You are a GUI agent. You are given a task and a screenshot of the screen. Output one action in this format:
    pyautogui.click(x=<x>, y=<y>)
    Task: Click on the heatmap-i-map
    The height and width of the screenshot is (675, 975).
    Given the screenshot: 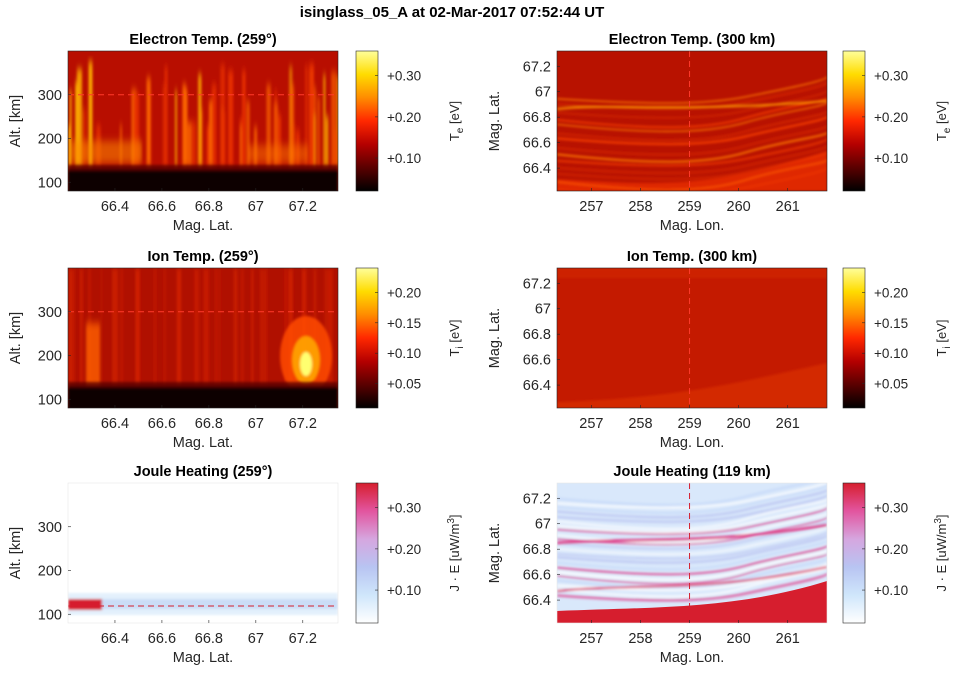 What is the action you would take?
    pyautogui.click(x=692, y=338)
    